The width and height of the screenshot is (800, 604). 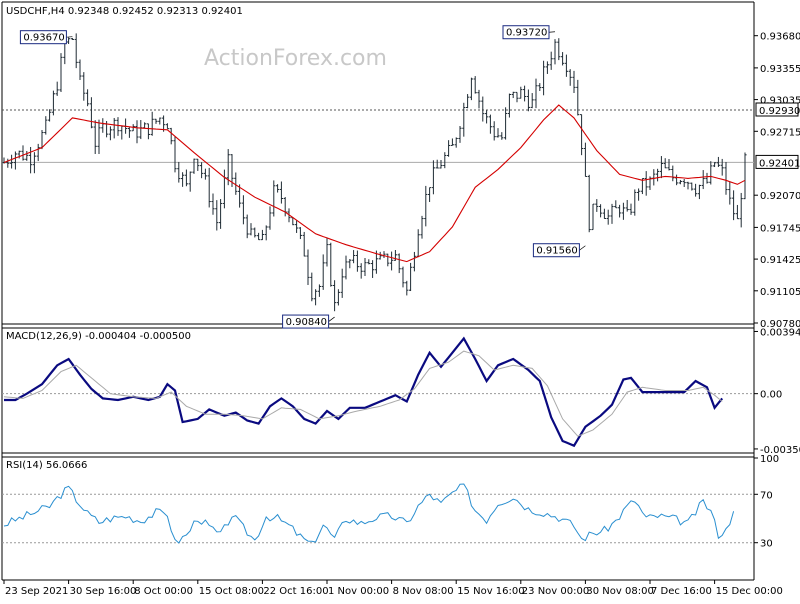 I want to click on price-axis-label: 0.93680, so click(x=780, y=37).